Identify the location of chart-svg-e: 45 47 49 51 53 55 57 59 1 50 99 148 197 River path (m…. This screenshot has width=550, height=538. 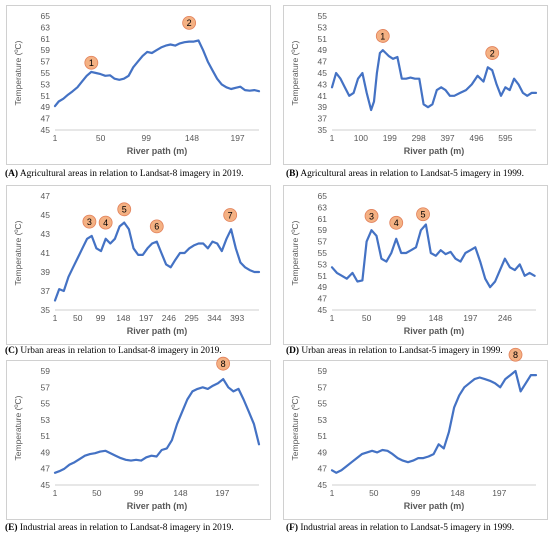
(137, 433).